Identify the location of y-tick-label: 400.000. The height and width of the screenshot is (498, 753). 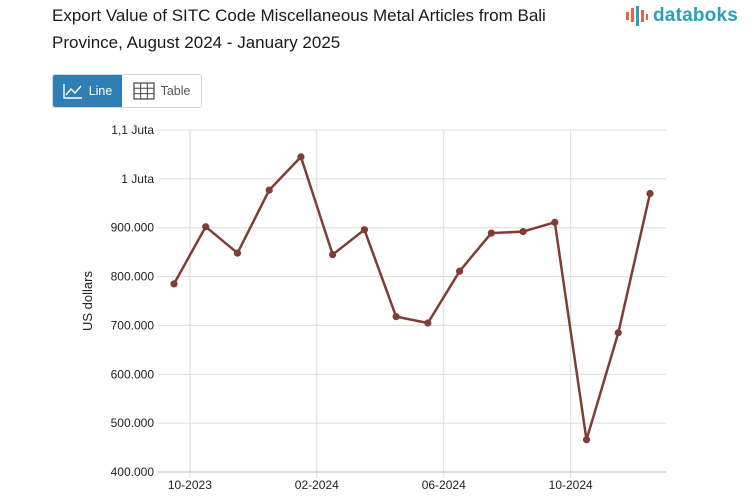
(133, 472).